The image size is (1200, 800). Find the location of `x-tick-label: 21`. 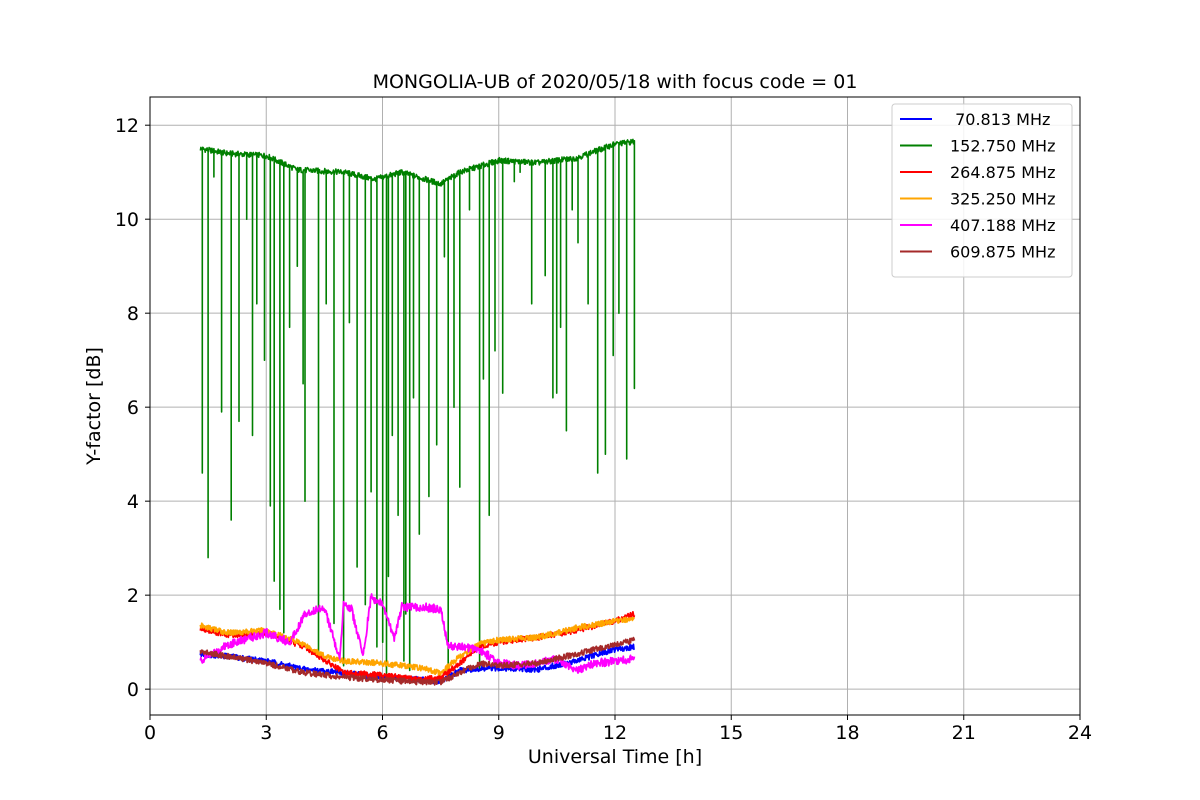

x-tick-label: 21 is located at coordinates (964, 733).